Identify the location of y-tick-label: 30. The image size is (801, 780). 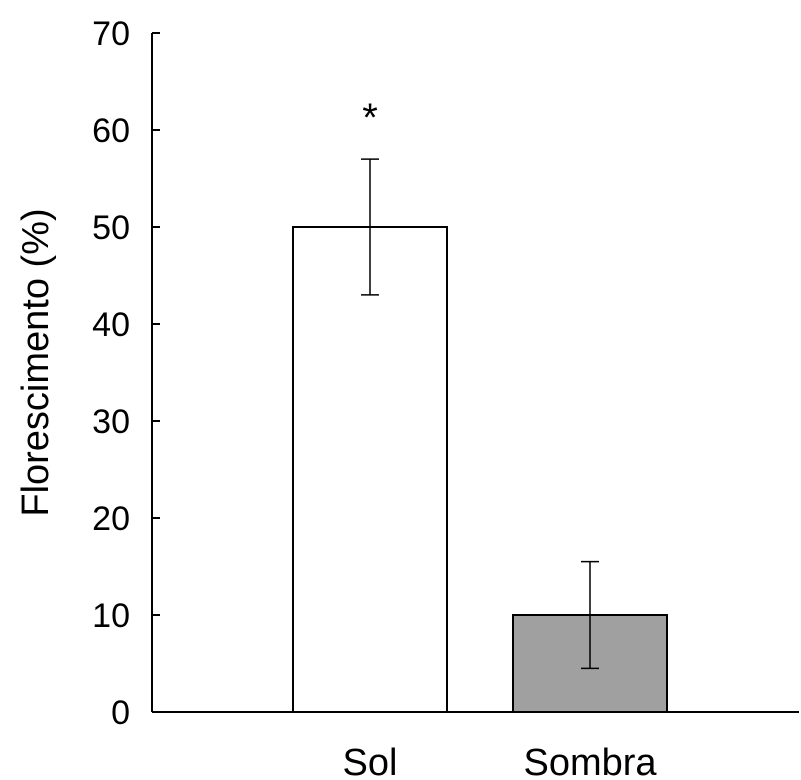
(111, 422).